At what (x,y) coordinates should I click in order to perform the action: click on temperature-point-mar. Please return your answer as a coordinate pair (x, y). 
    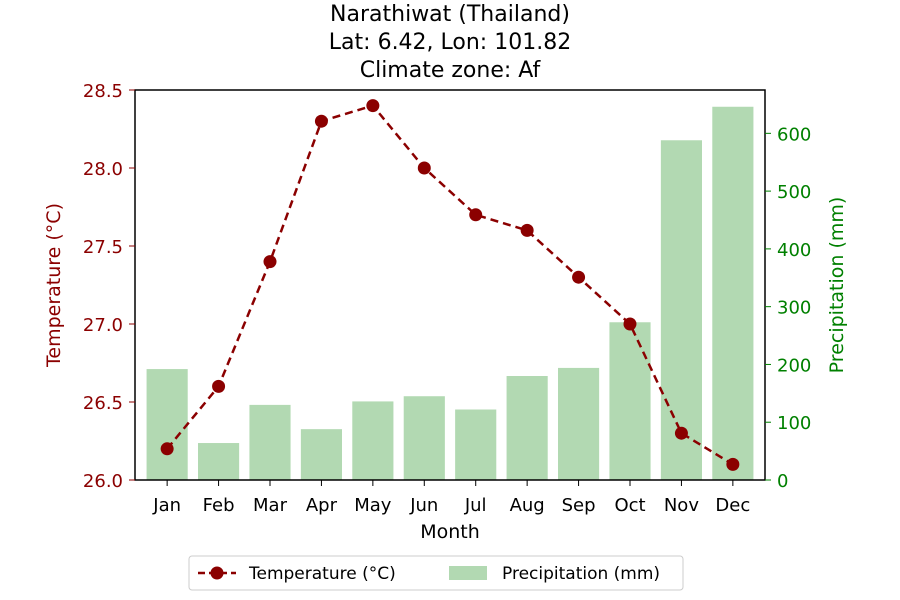
    Looking at the image, I should click on (270, 262).